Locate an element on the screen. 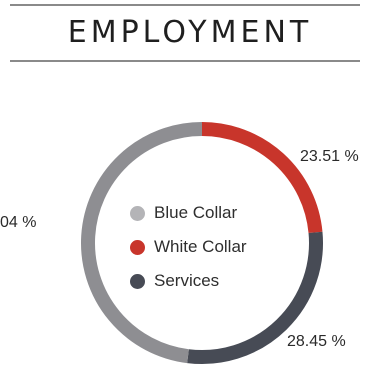  legend-label-services: Services is located at coordinates (187, 280).